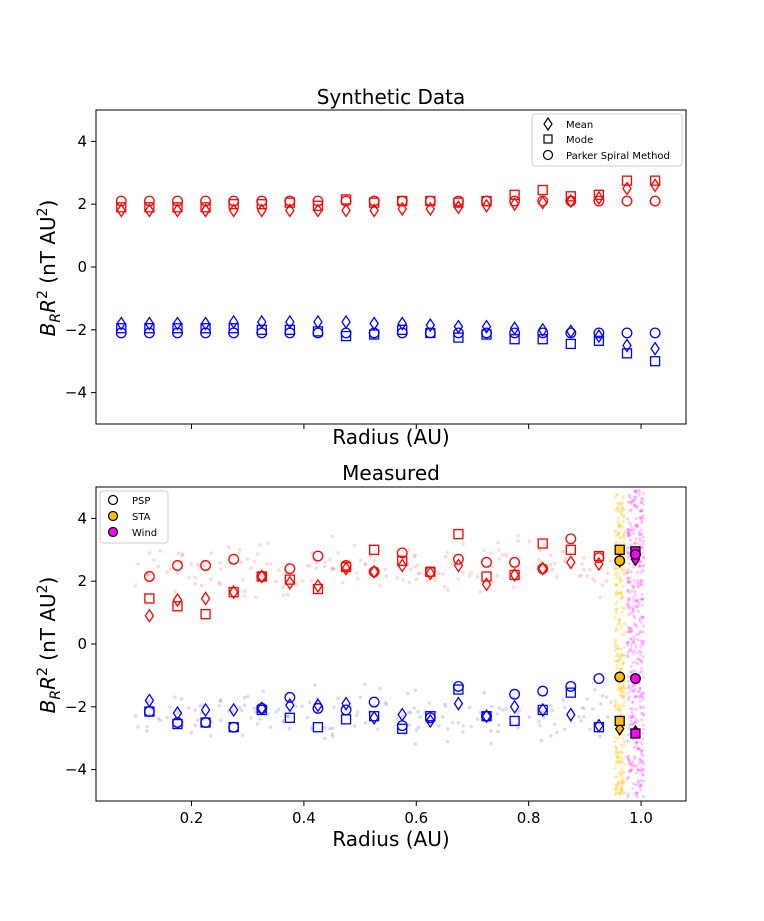  Describe the element at coordinates (391, 473) in the screenshot. I see `measured-title: Measured` at that location.